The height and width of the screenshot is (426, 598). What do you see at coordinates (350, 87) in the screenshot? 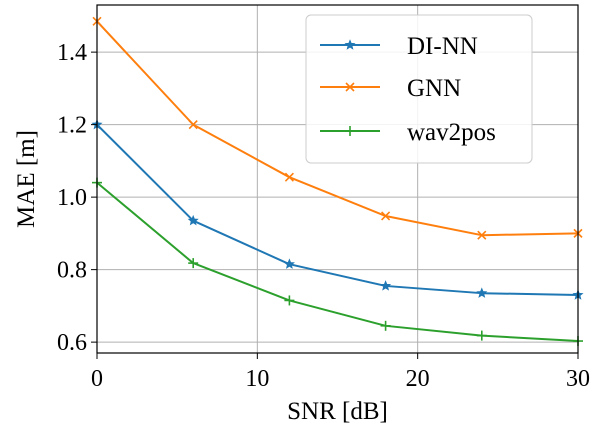
I see `legend-marker-gnn` at bounding box center [350, 87].